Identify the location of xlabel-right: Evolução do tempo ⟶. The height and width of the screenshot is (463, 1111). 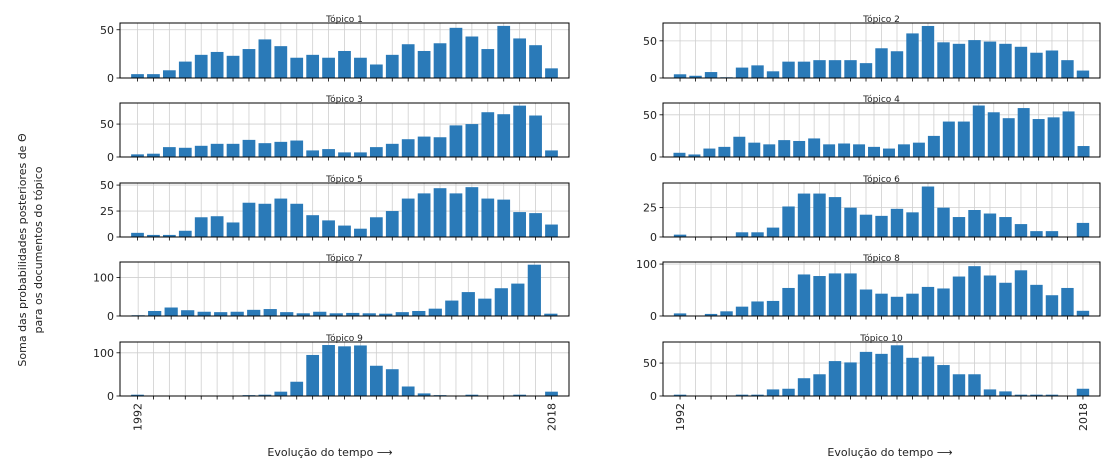
(889, 452).